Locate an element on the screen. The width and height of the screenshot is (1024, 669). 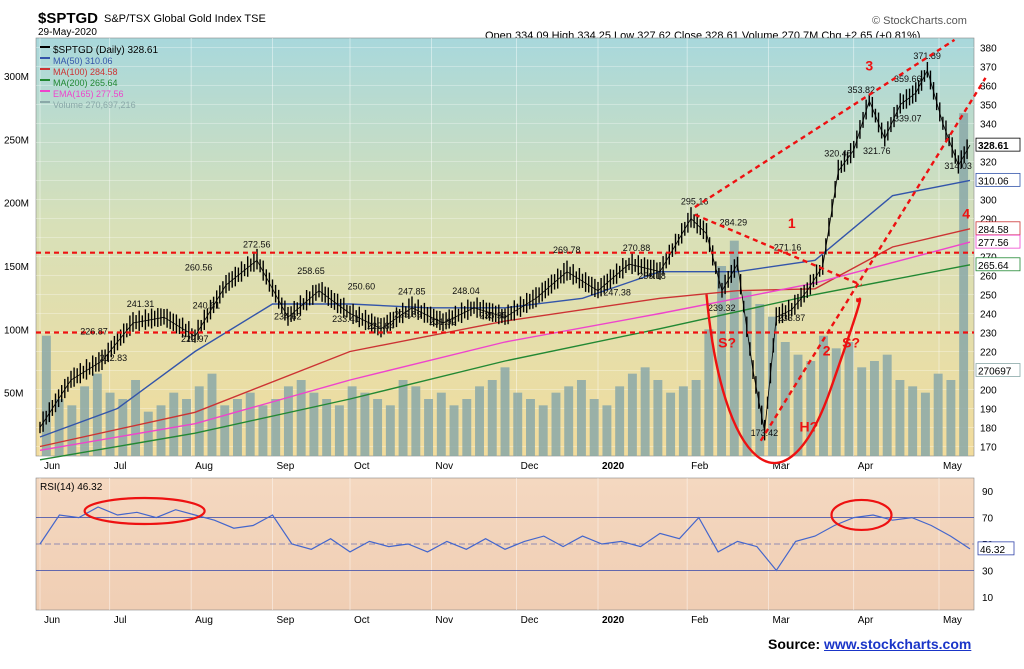
rsi-tick-label: 30 is located at coordinates (988, 571).